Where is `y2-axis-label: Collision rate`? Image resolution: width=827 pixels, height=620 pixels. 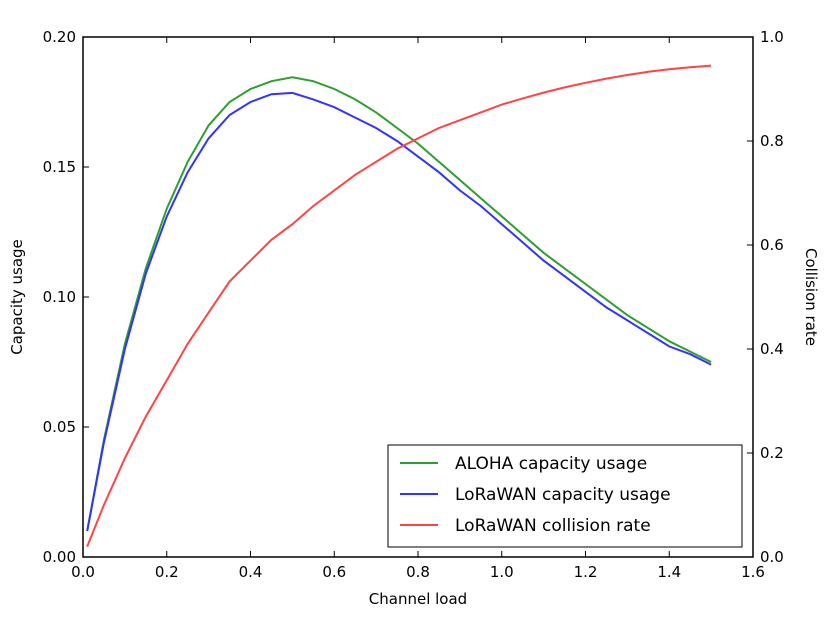 y2-axis-label: Collision rate is located at coordinates (811, 297).